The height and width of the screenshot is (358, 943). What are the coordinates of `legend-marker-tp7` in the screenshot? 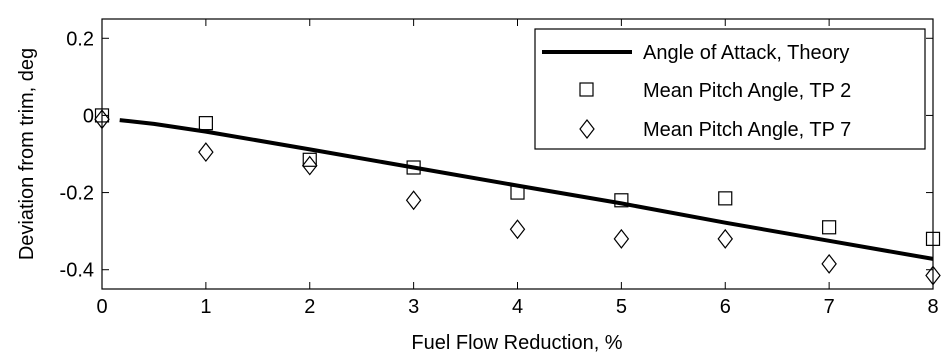 It's located at (587, 129).